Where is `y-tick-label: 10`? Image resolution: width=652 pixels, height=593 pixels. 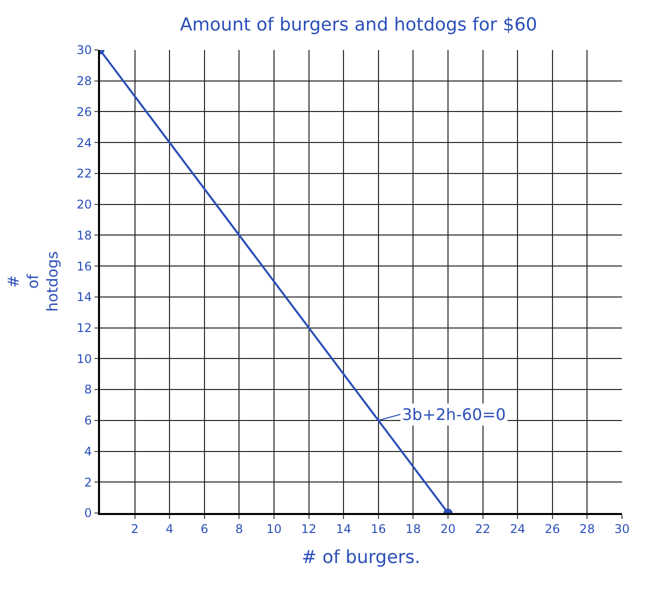 y-tick-label: 10 is located at coordinates (84, 359).